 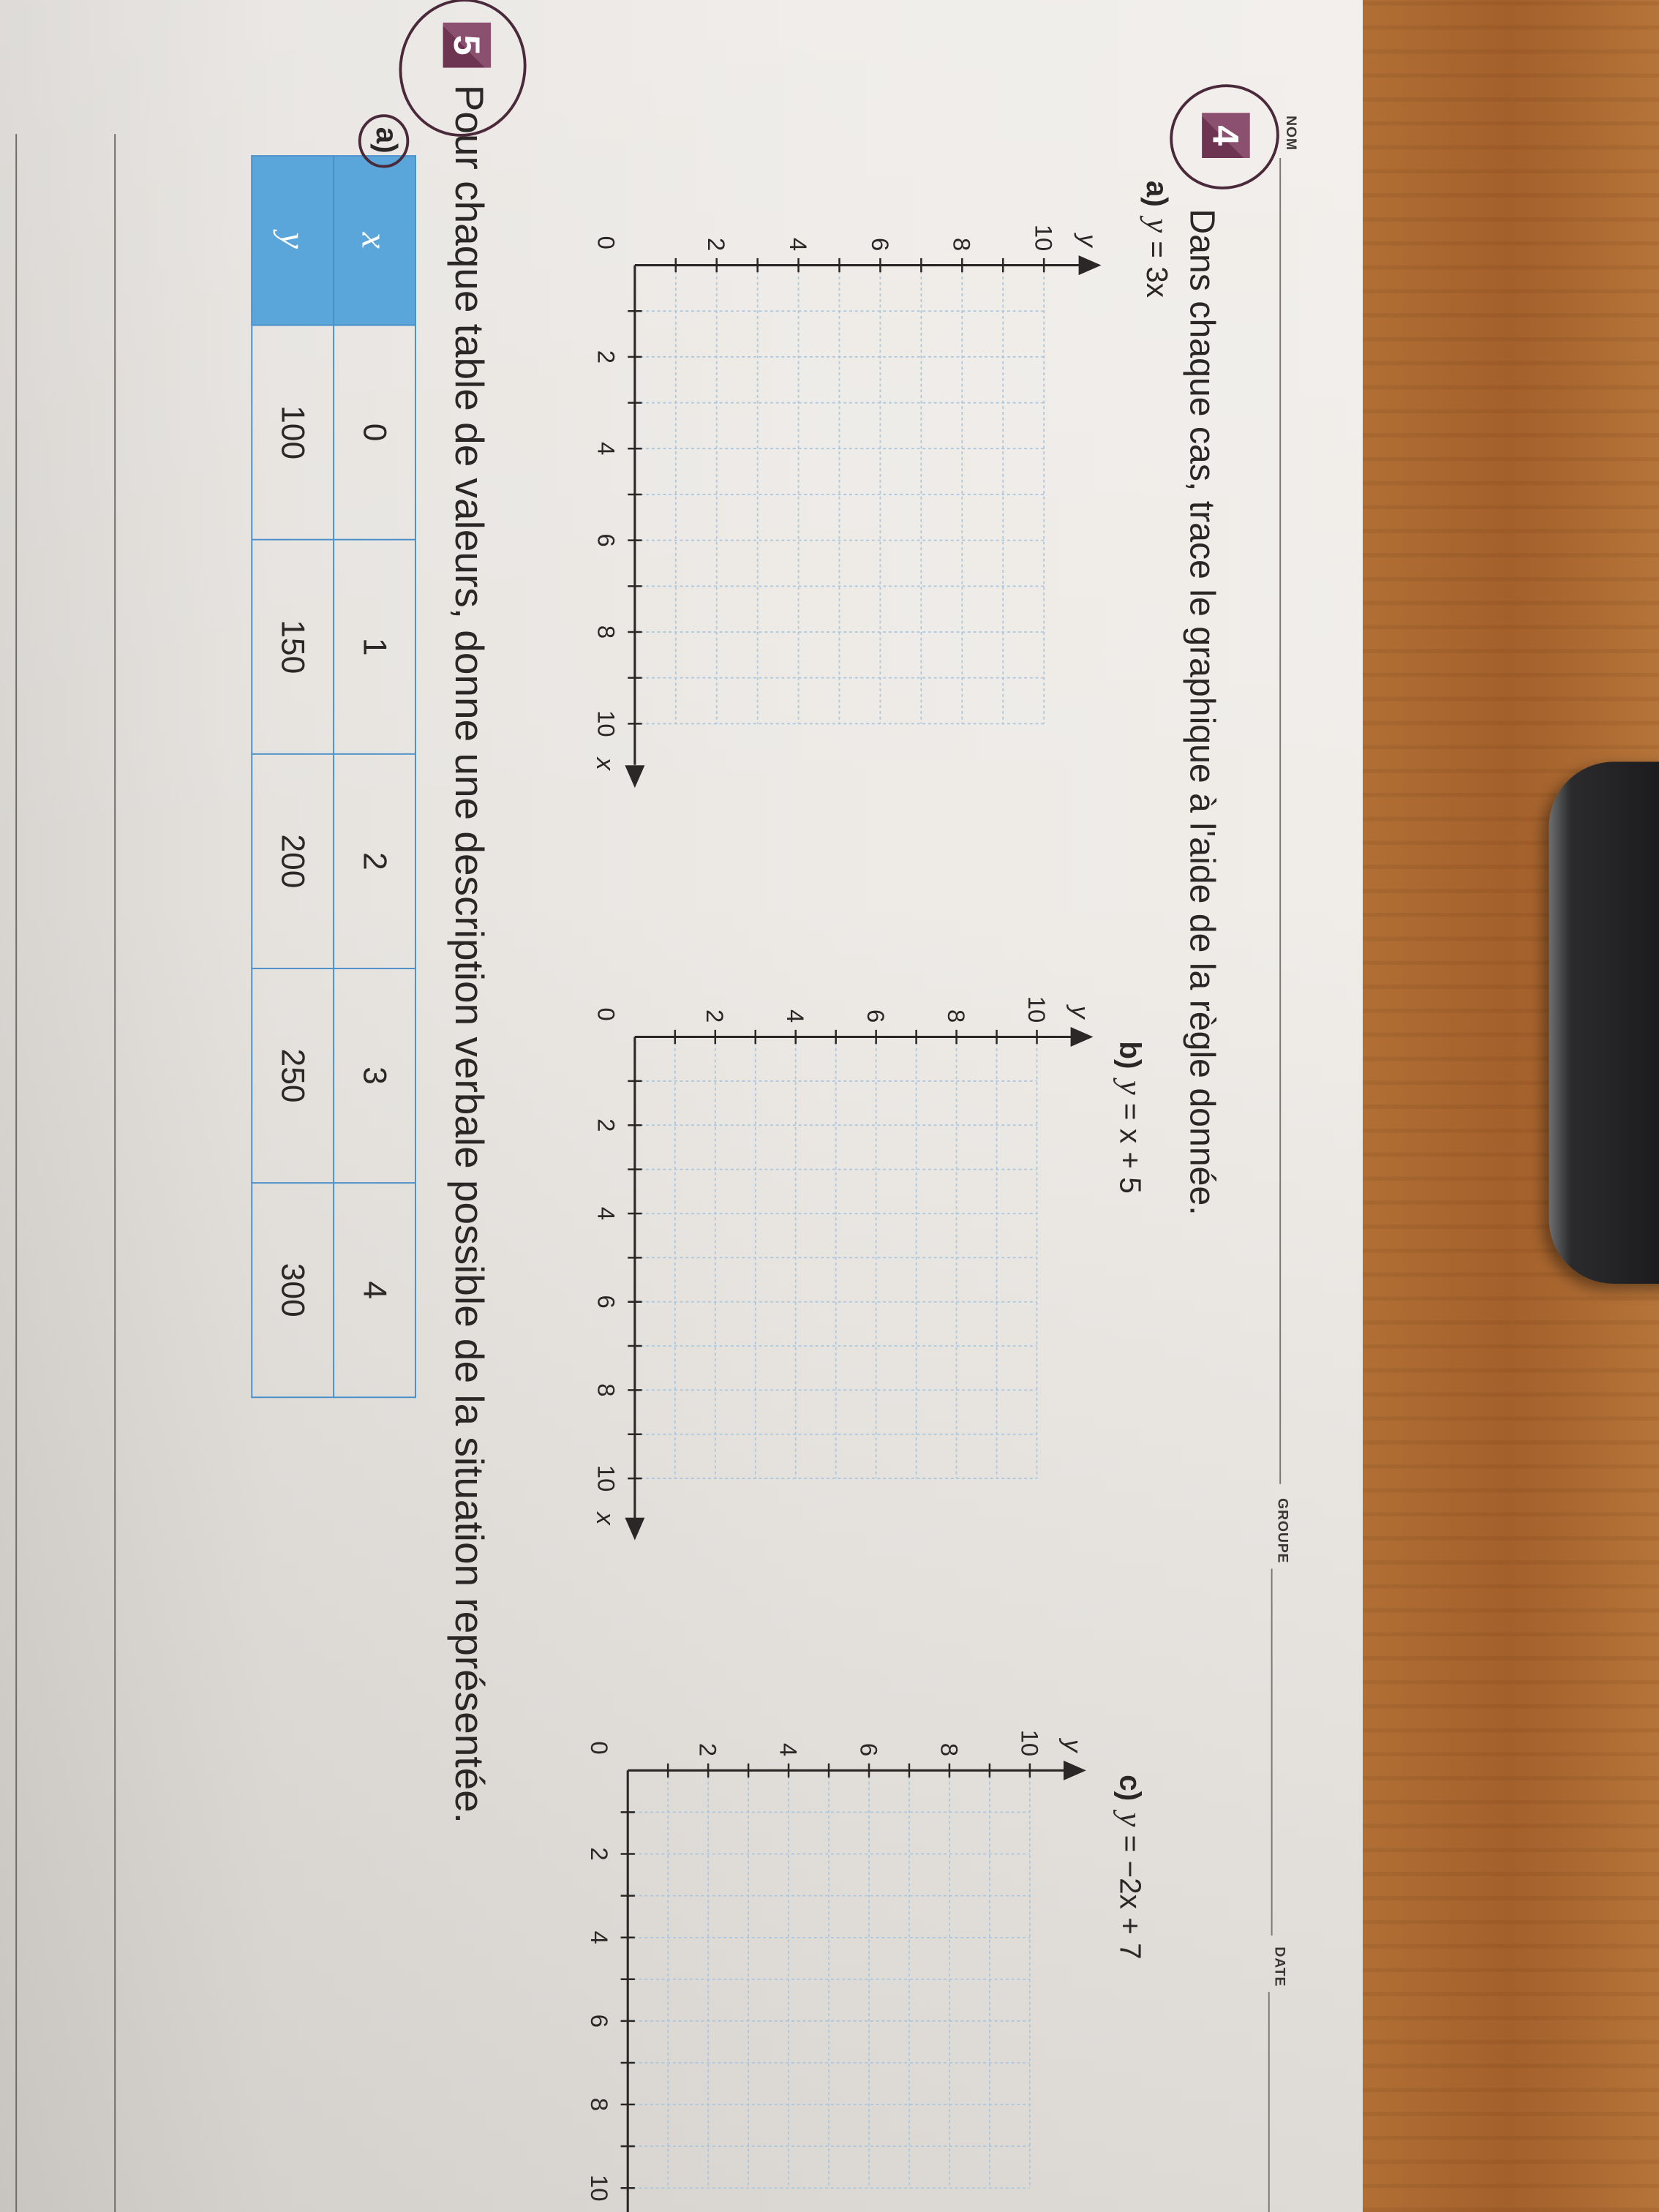 I want to click on table-cell: 250, so click(x=293, y=1076).